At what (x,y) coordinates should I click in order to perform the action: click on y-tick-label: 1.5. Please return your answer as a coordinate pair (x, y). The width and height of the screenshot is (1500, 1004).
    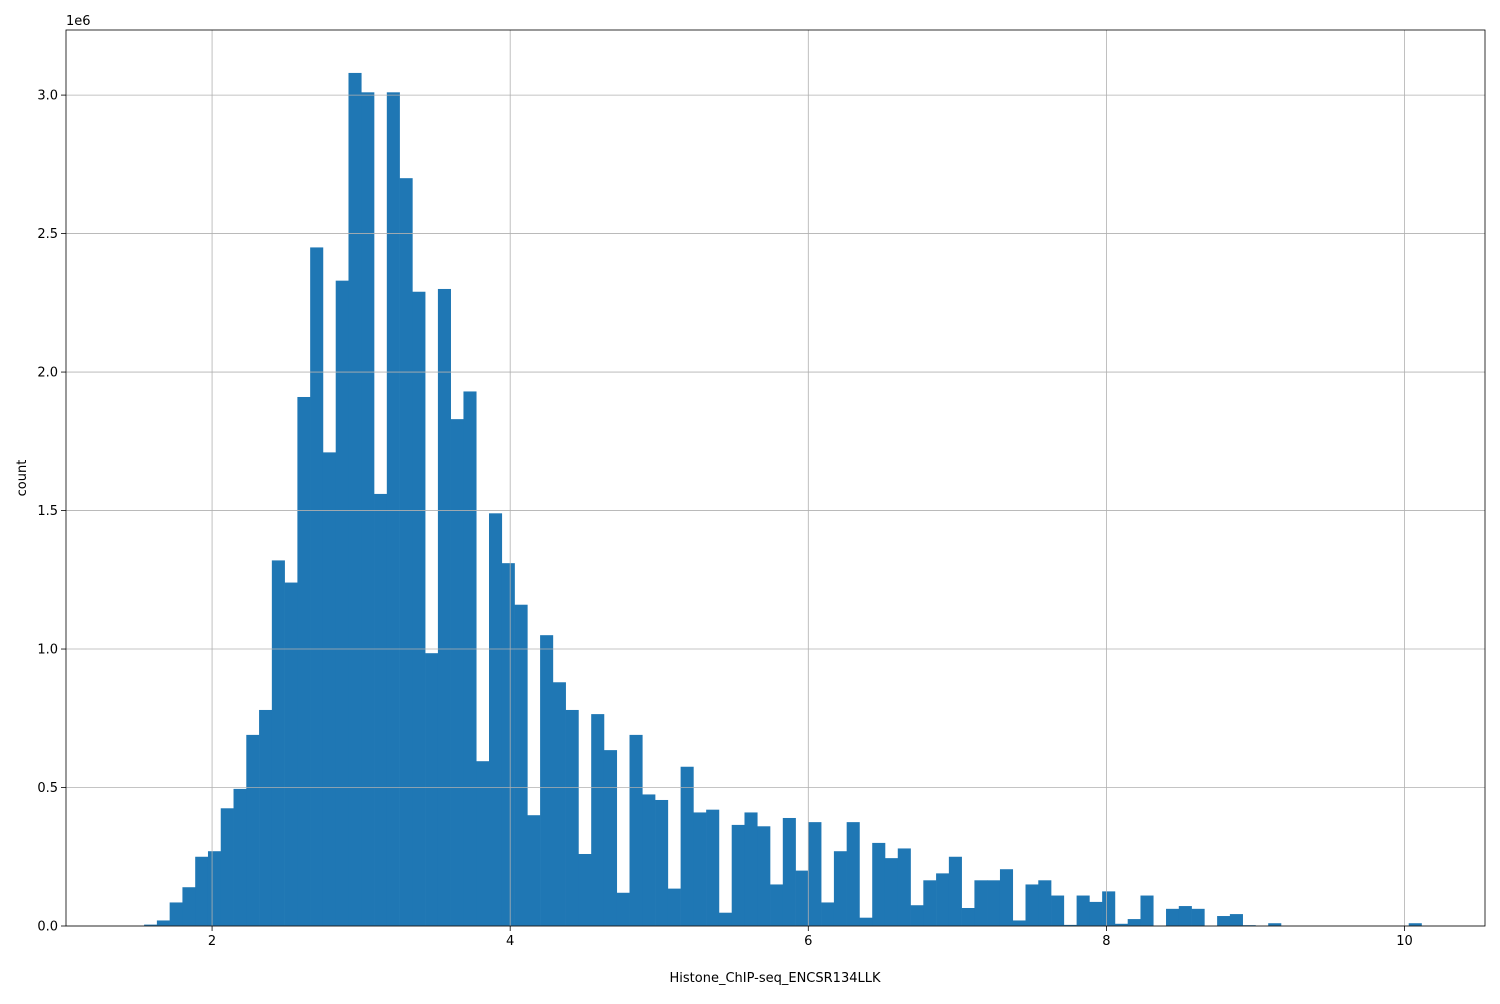
    Looking at the image, I should click on (47, 511).